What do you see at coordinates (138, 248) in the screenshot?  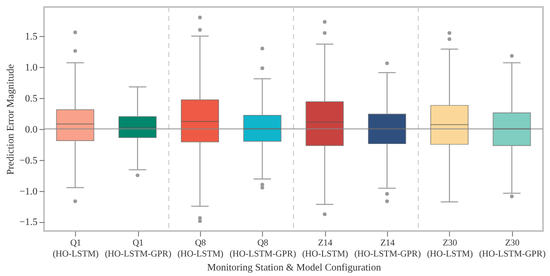 I see `x-tick-label: Q1 (HO-LSTM-GPR)` at bounding box center [138, 248].